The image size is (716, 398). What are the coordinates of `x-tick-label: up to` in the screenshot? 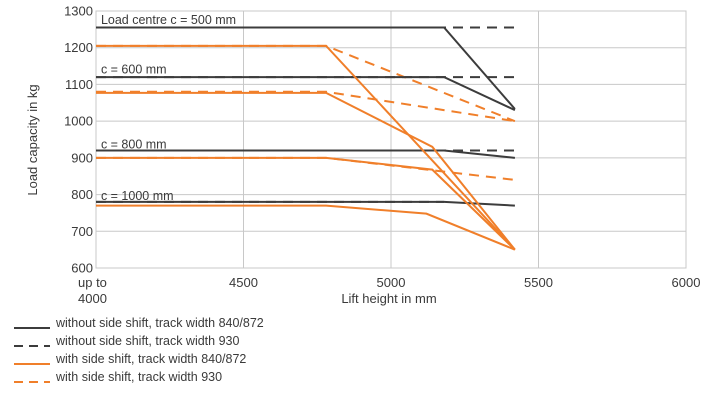 It's located at (92, 282).